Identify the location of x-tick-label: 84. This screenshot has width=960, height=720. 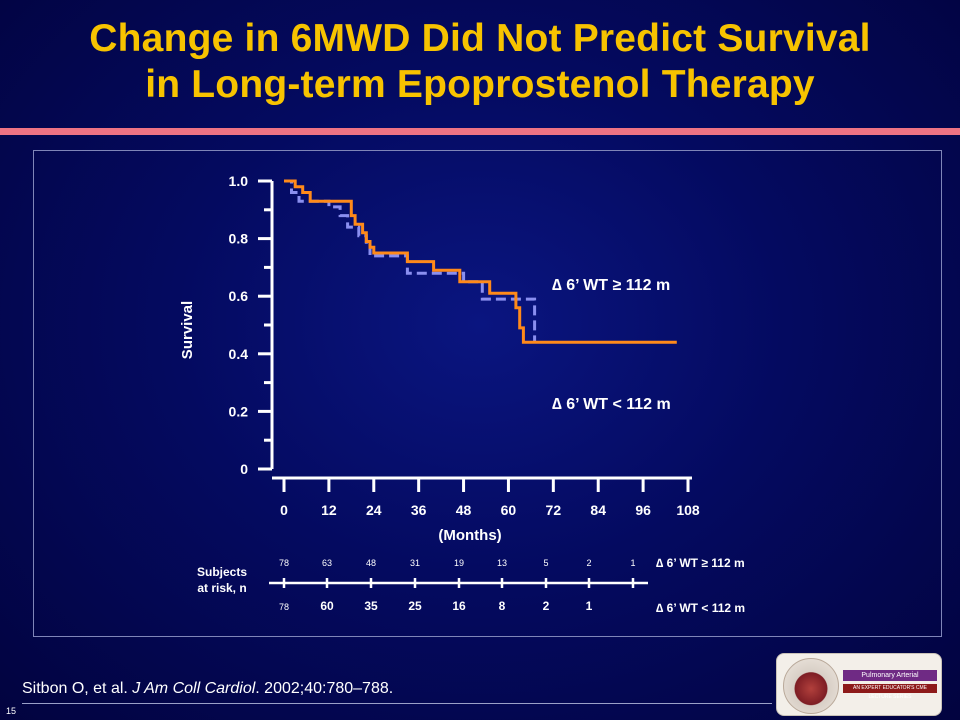
(598, 510).